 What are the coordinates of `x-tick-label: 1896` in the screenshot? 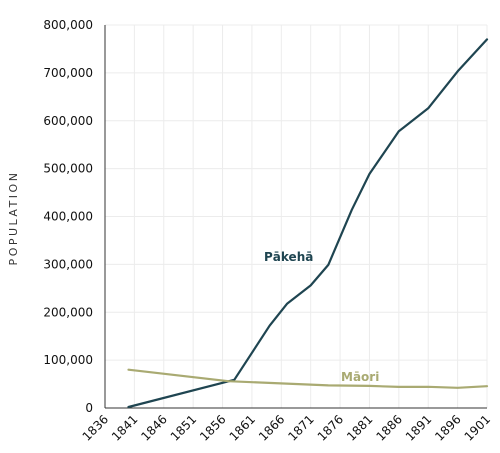 It's located at (447, 427).